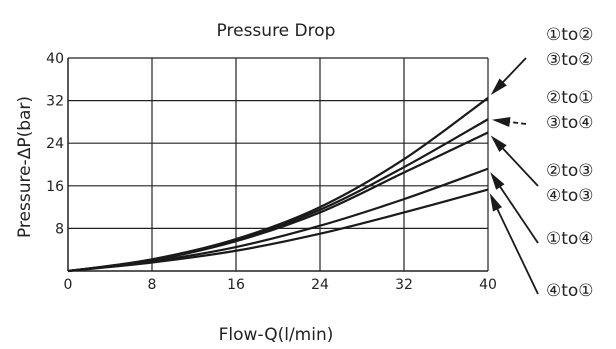 The image size is (616, 349). Describe the element at coordinates (276, 335) in the screenshot. I see `x-axis-label: Flow-Q(l/min)` at that location.